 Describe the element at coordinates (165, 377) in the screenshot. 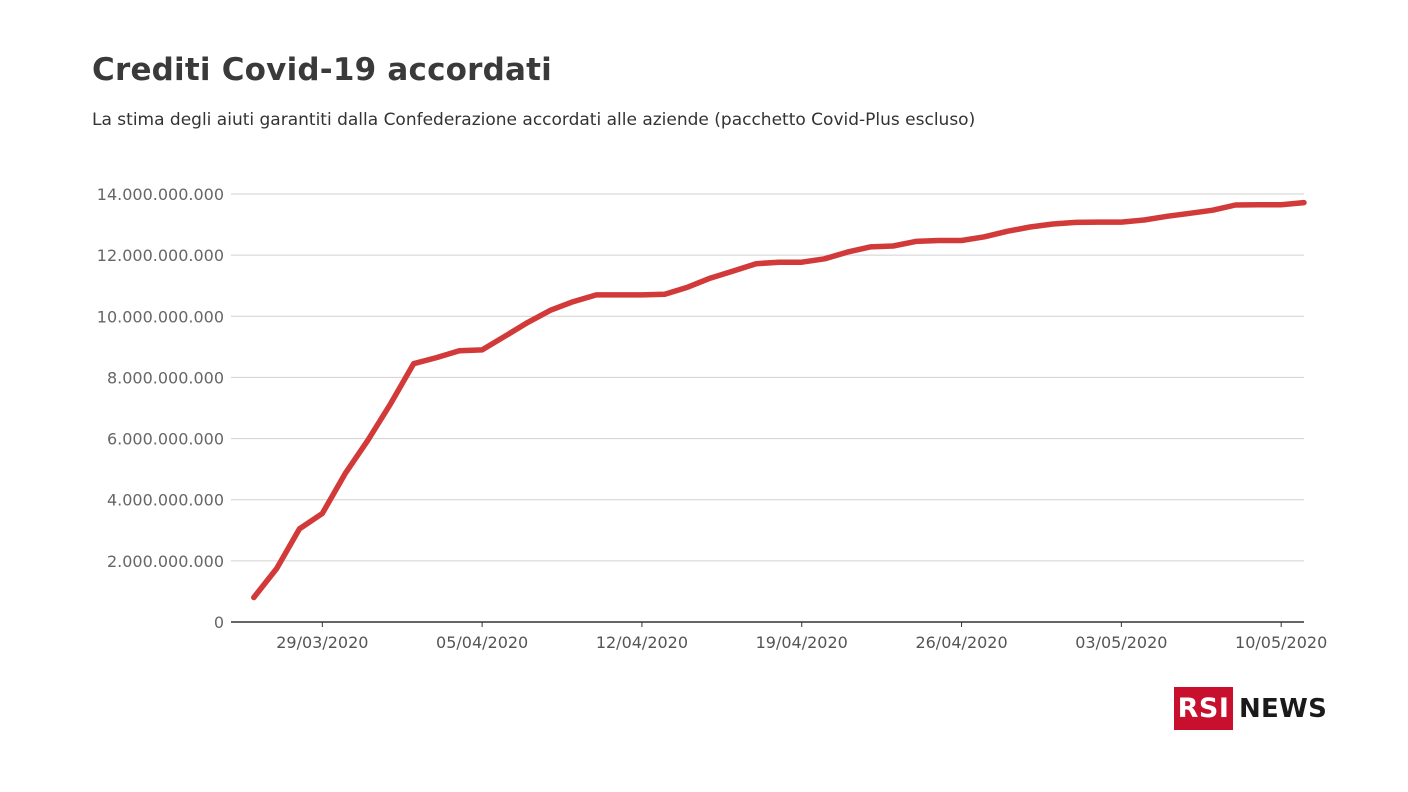

I see `y-tick-label: 8.000.000.000` at that location.